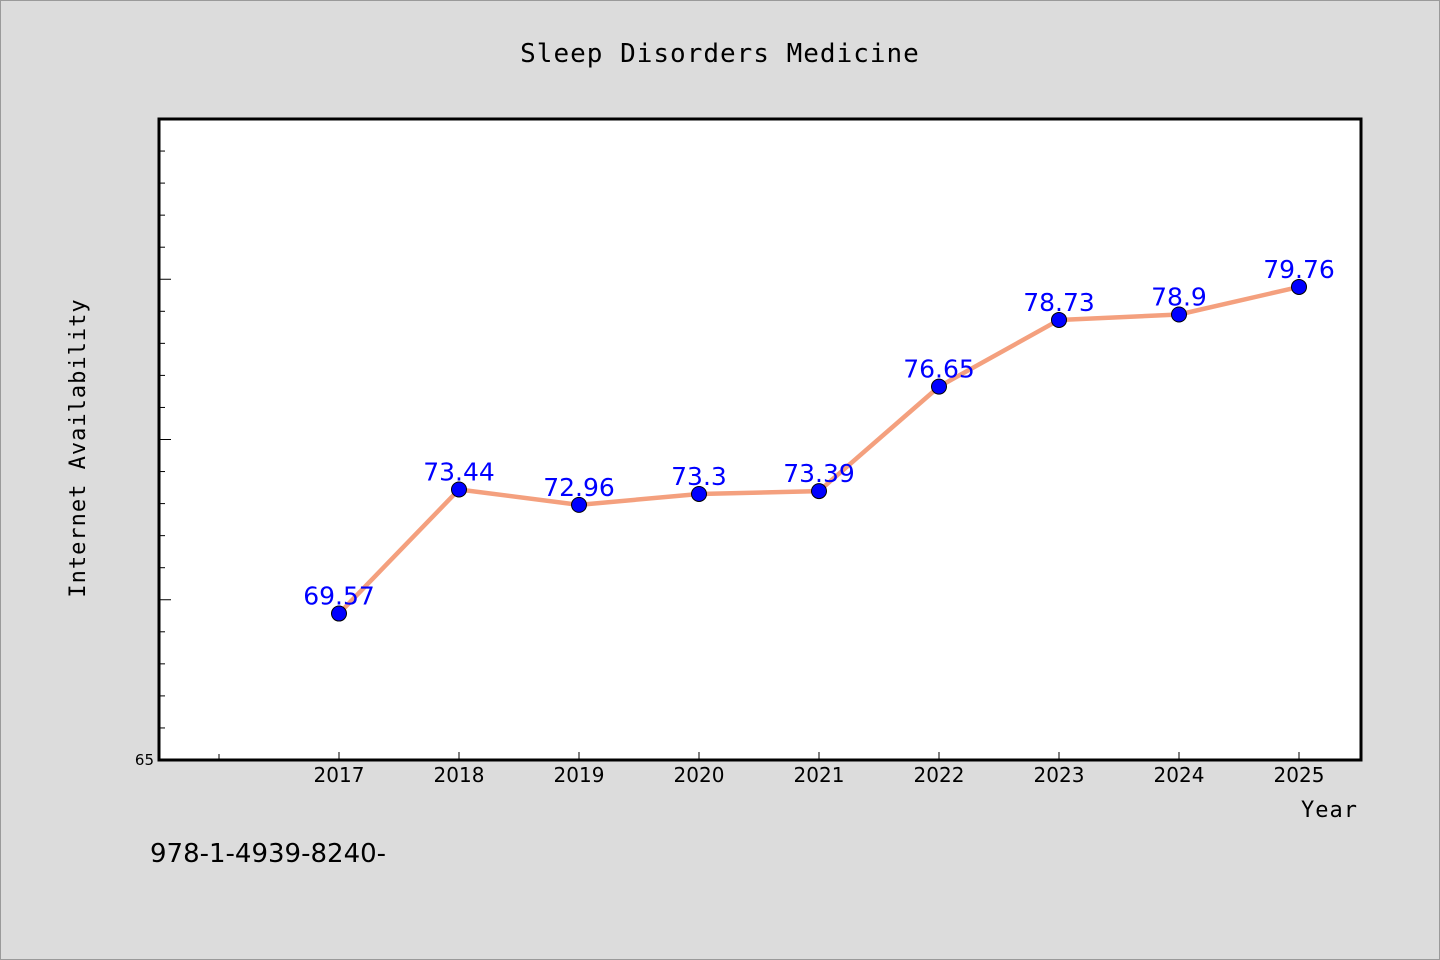 The width and height of the screenshot is (1440, 960). Describe the element at coordinates (339, 596) in the screenshot. I see `data-label: 69.57` at that location.